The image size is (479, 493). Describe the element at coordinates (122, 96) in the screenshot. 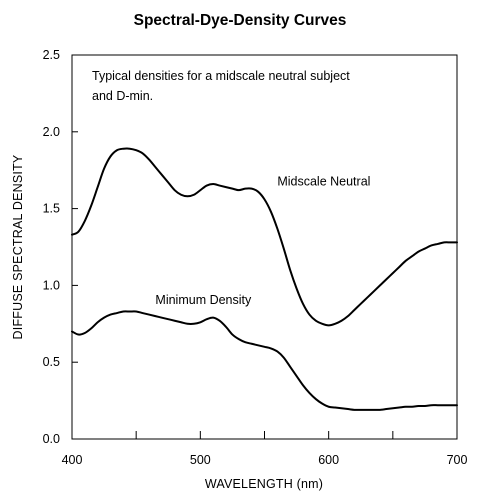

I see `annotation-line-2: and D-min.` at that location.